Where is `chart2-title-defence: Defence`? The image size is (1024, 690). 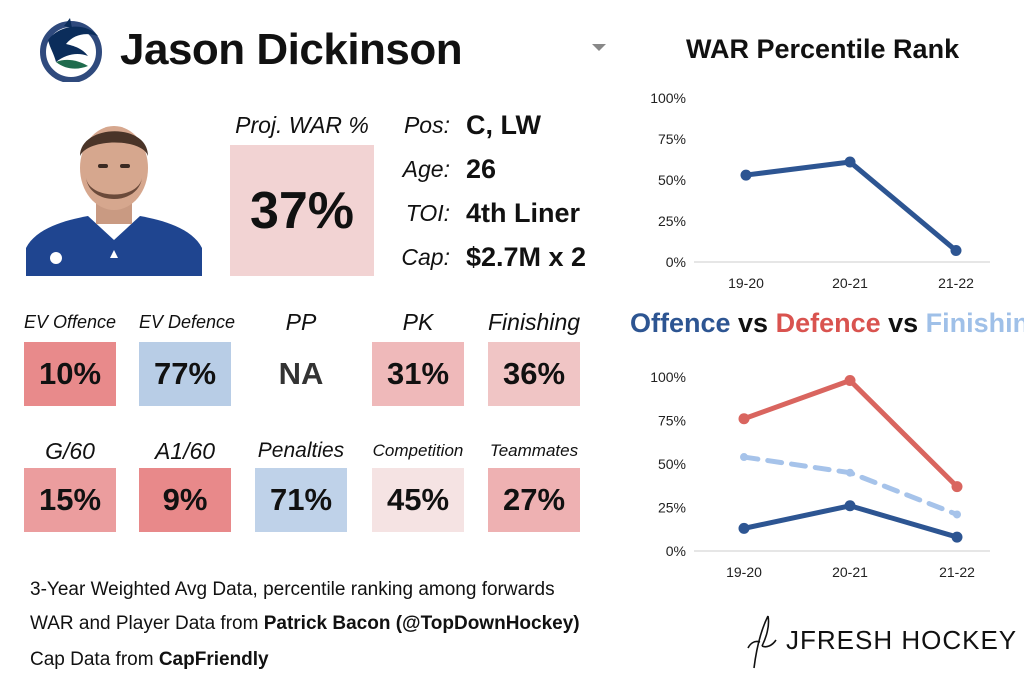 chart2-title-defence: Defence is located at coordinates (828, 323).